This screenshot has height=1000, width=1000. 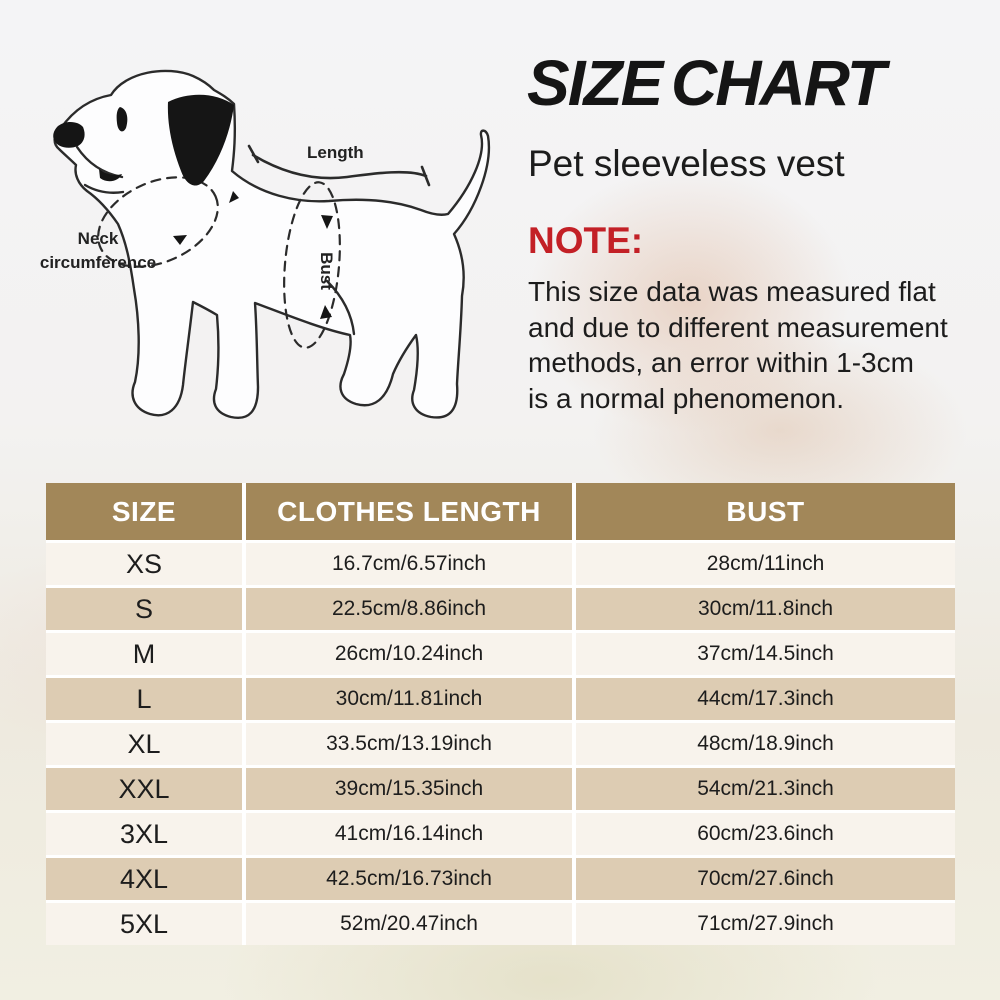 What do you see at coordinates (409, 744) in the screenshot?
I see `table-cell: 33.5cm/13.19inch` at bounding box center [409, 744].